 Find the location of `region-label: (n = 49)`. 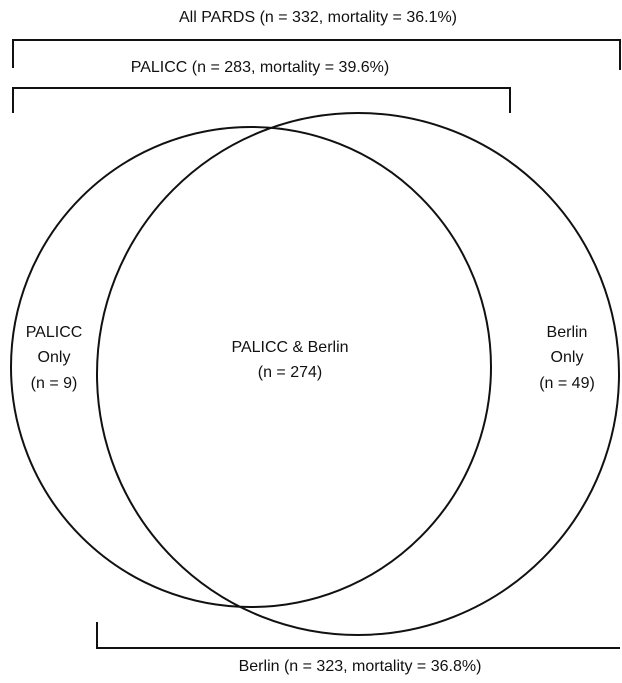

region-label: (n = 49) is located at coordinates (567, 383).